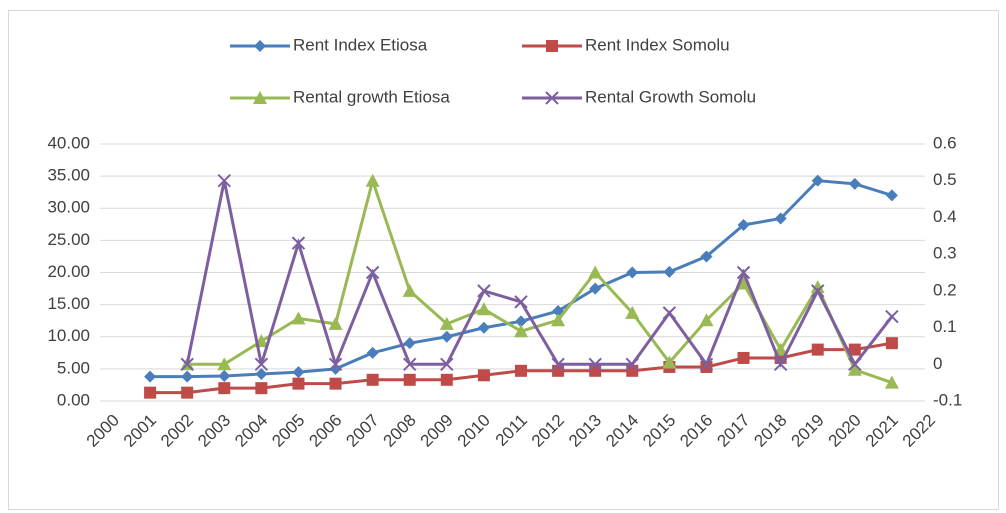 The height and width of the screenshot is (513, 1006). Describe the element at coordinates (73, 399) in the screenshot. I see `y-tick-label: 0.00` at that location.